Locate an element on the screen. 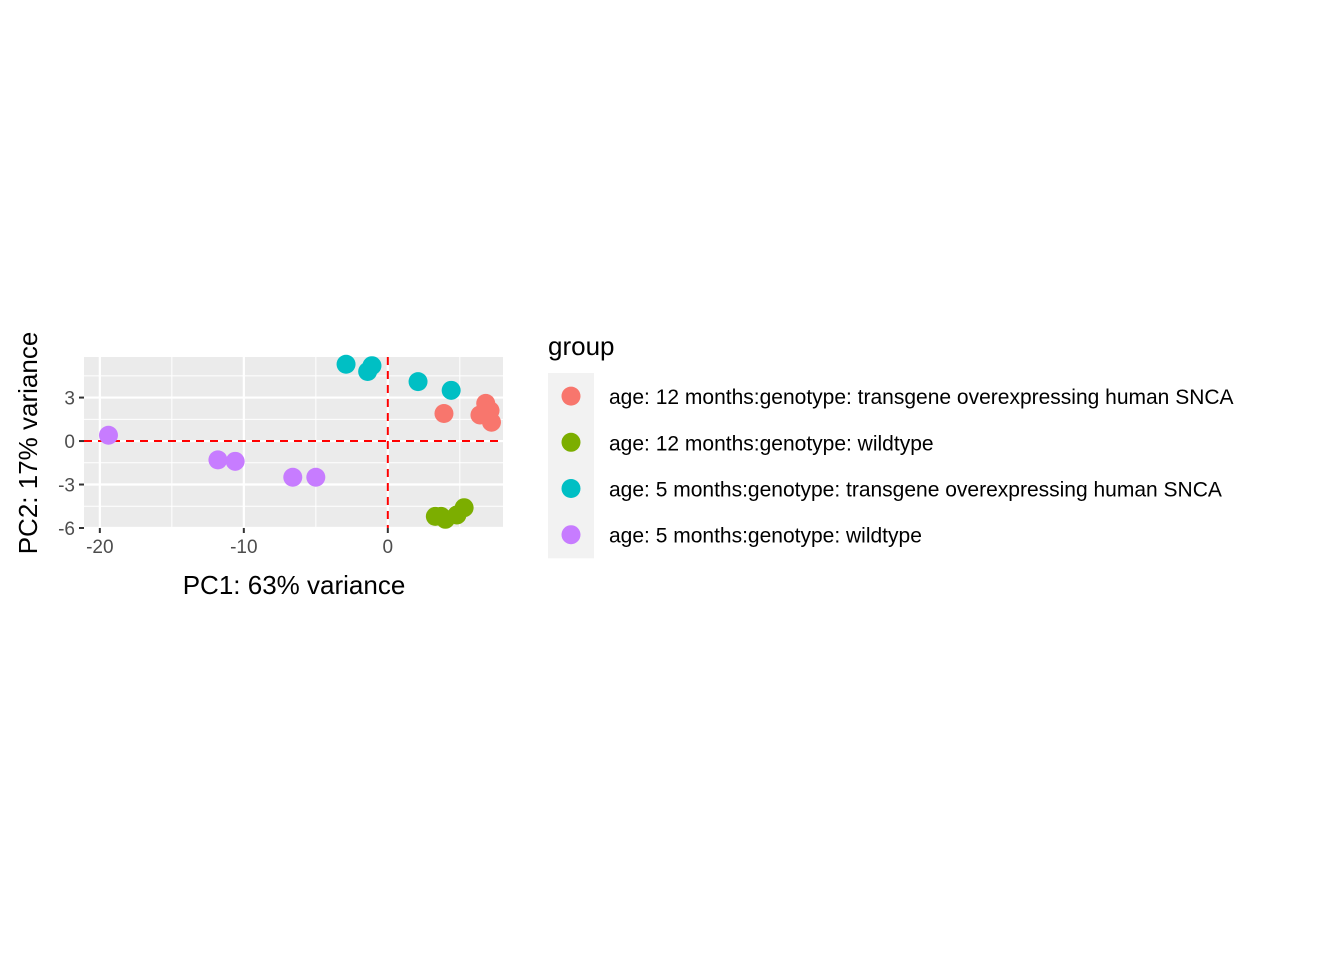  grid-minor is located at coordinates (293, 442).